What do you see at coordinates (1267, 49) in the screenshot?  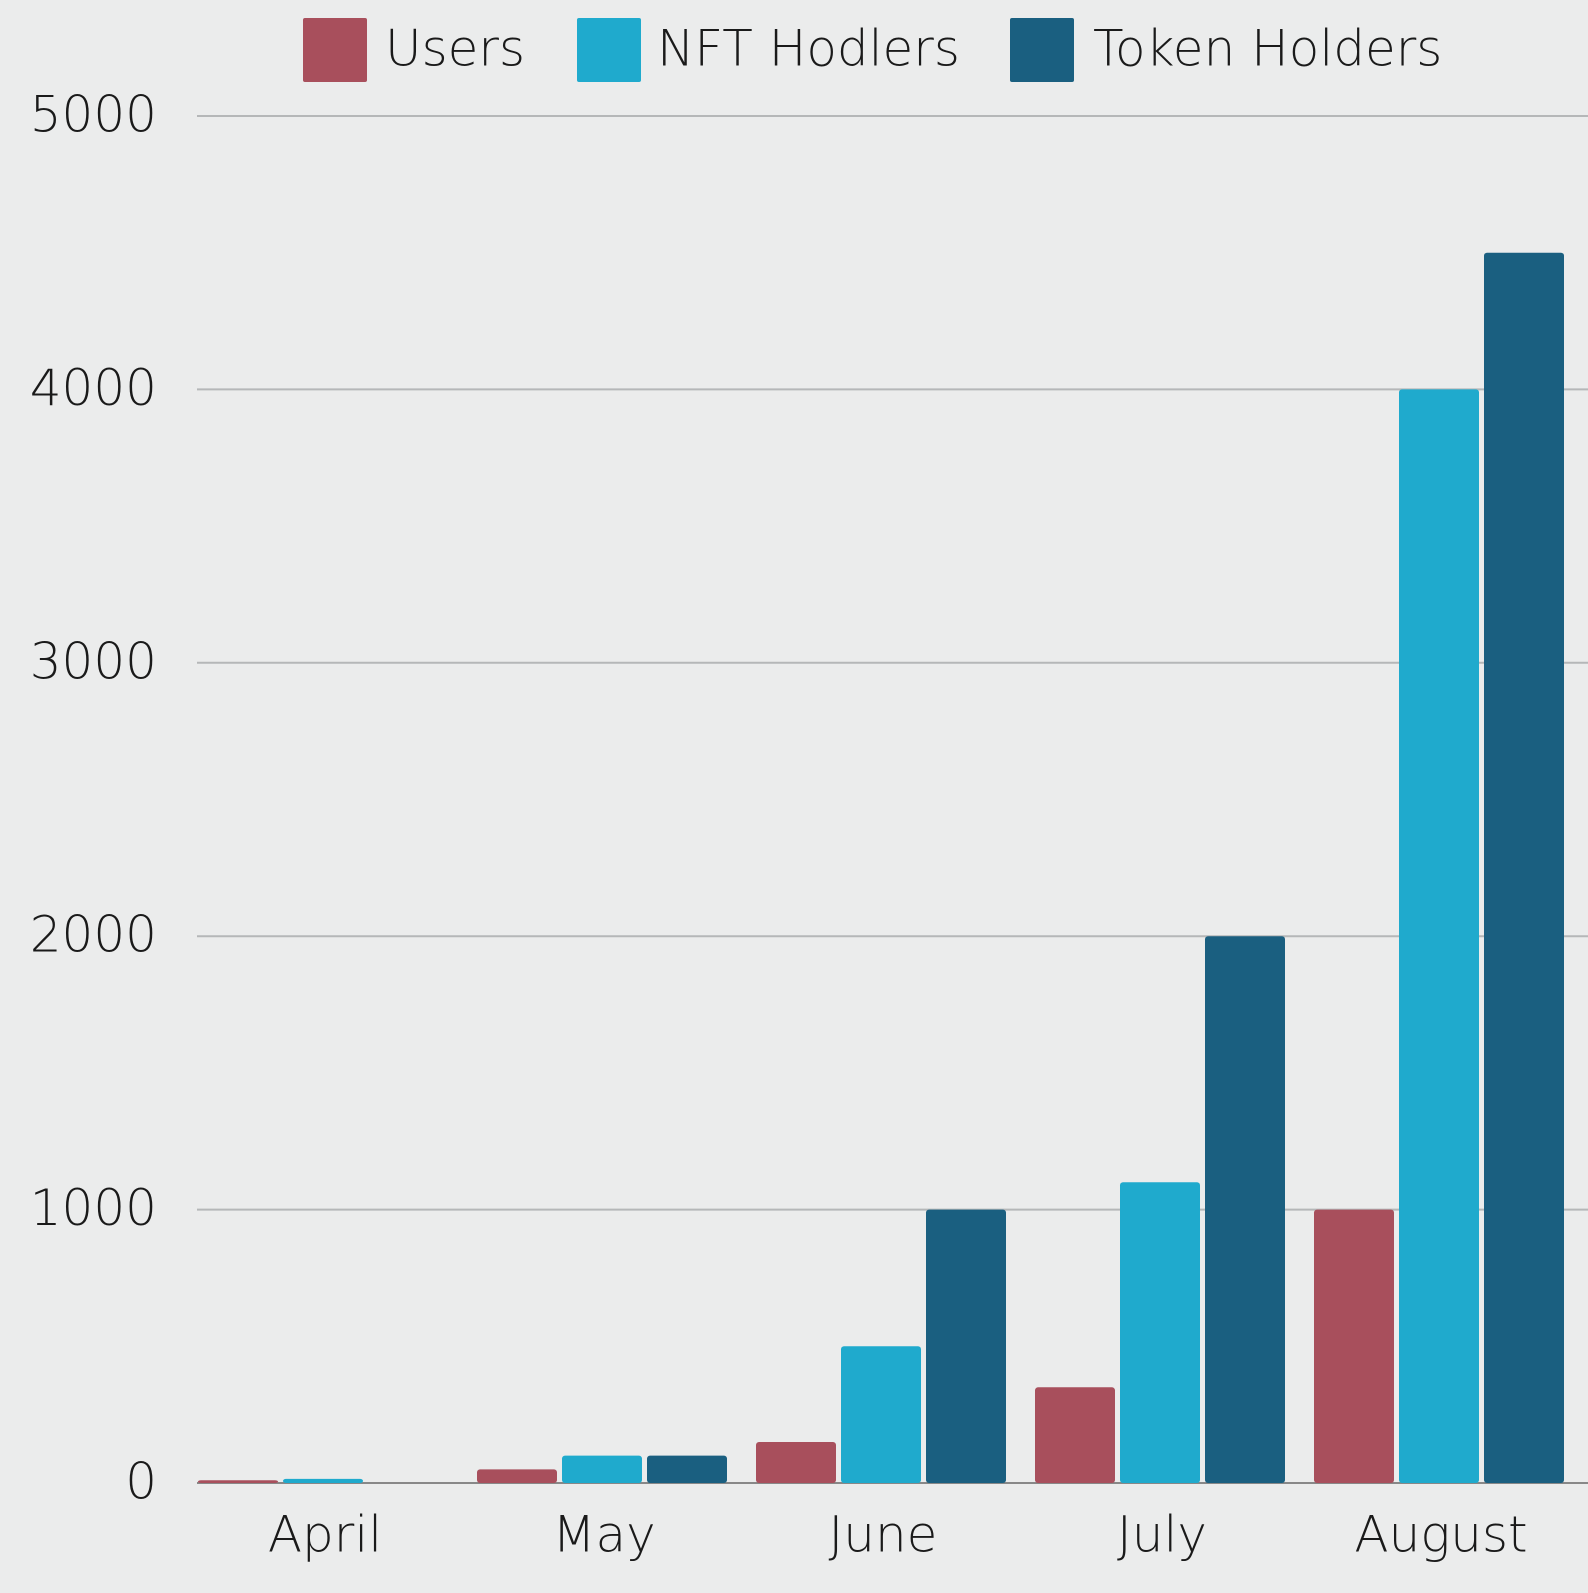 I see `legend-label: Token Holders` at bounding box center [1267, 49].